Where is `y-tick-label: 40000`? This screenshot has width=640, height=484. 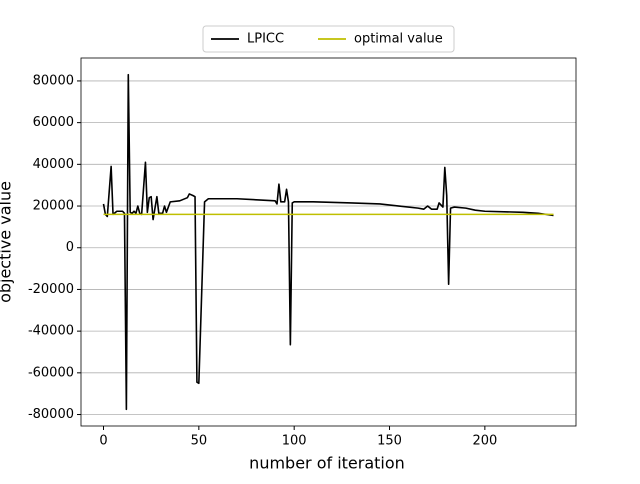 y-tick-label: 40000 is located at coordinates (53, 164).